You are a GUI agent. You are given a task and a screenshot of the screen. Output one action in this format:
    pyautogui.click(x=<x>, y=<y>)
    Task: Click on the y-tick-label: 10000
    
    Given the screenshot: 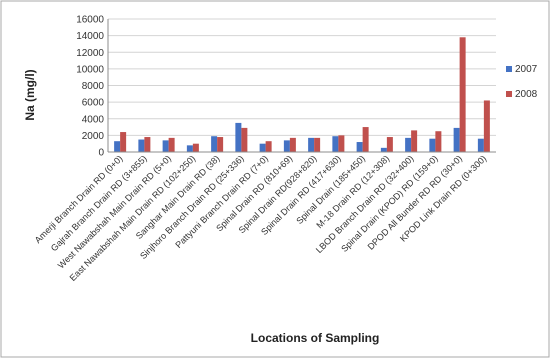 What is the action you would take?
    pyautogui.click(x=90, y=69)
    